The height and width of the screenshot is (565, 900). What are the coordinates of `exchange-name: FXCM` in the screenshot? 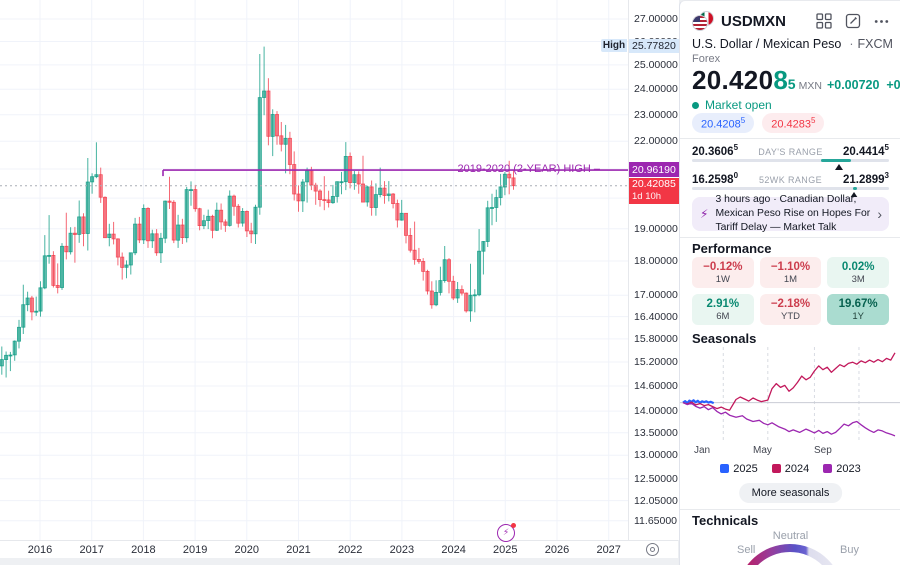 It's located at (875, 44).